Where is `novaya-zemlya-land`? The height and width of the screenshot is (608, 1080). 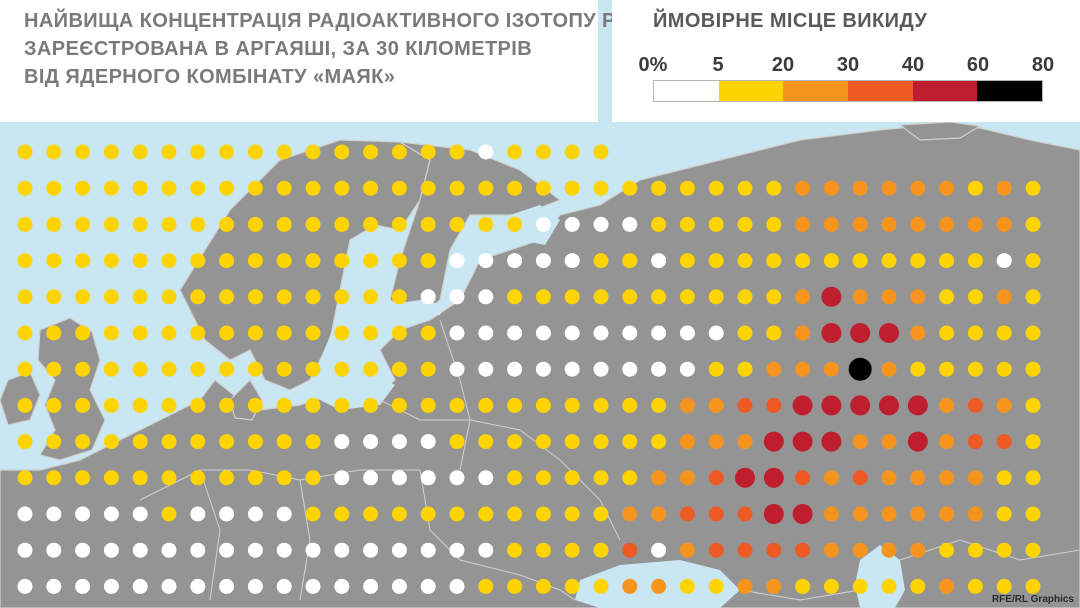 novaya-zemlya-land is located at coordinates (940, 131).